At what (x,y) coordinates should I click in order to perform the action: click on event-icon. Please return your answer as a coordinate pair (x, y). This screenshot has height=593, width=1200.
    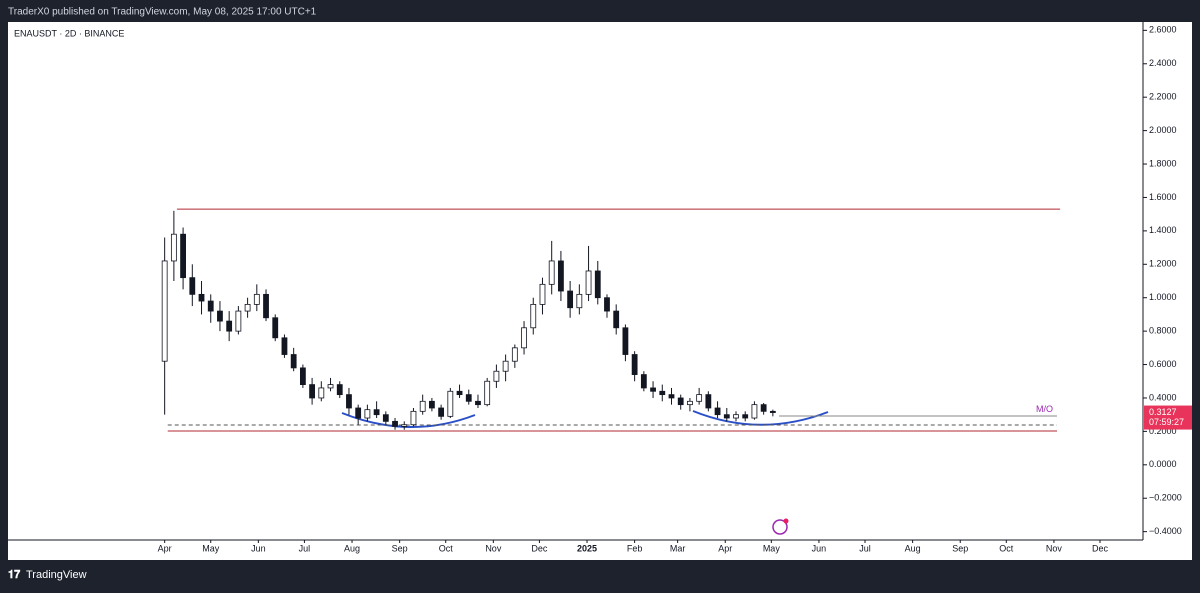
    Looking at the image, I should click on (780, 527).